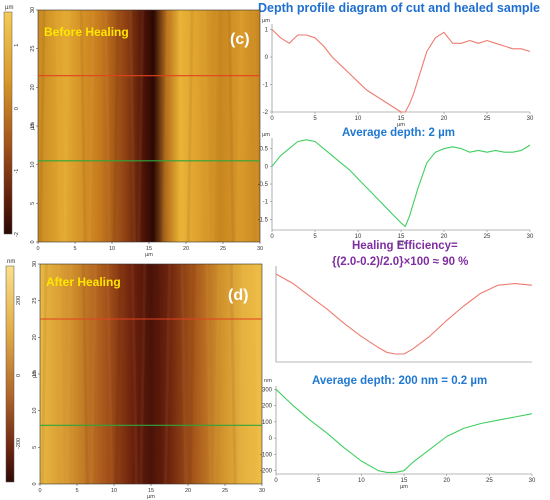 The height and width of the screenshot is (500, 550). I want to click on before-x-axis-unit: µm, so click(149, 255).